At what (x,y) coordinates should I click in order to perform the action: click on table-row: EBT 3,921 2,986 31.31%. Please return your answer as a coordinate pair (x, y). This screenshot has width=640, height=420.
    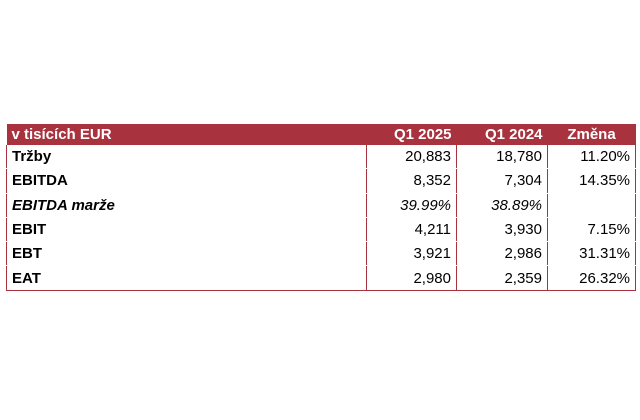
    Looking at the image, I should click on (321, 254).